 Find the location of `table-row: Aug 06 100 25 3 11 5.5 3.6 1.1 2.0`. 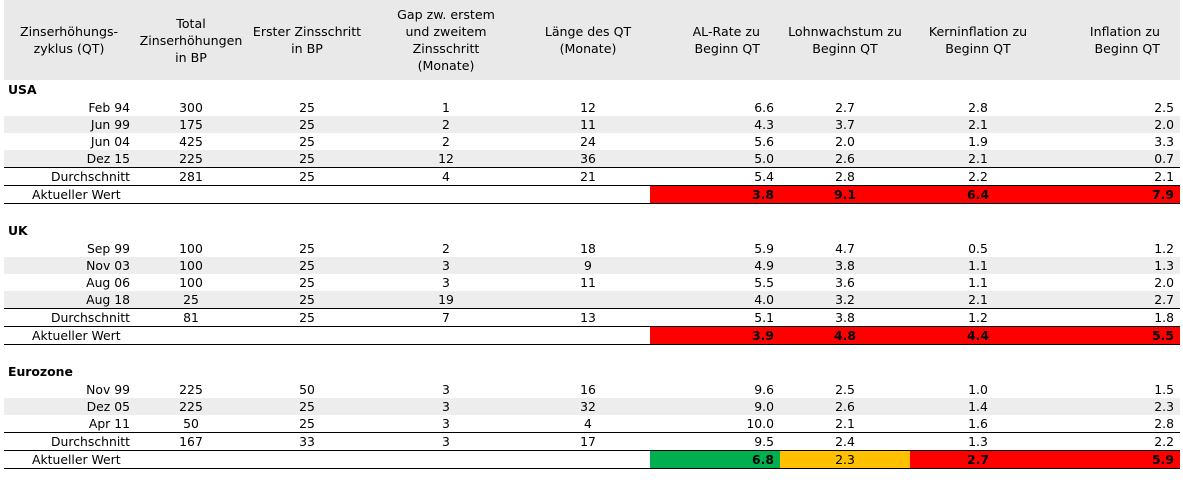

table-row: Aug 06 100 25 3 11 5.5 3.6 1.1 2.0 is located at coordinates (592, 282).